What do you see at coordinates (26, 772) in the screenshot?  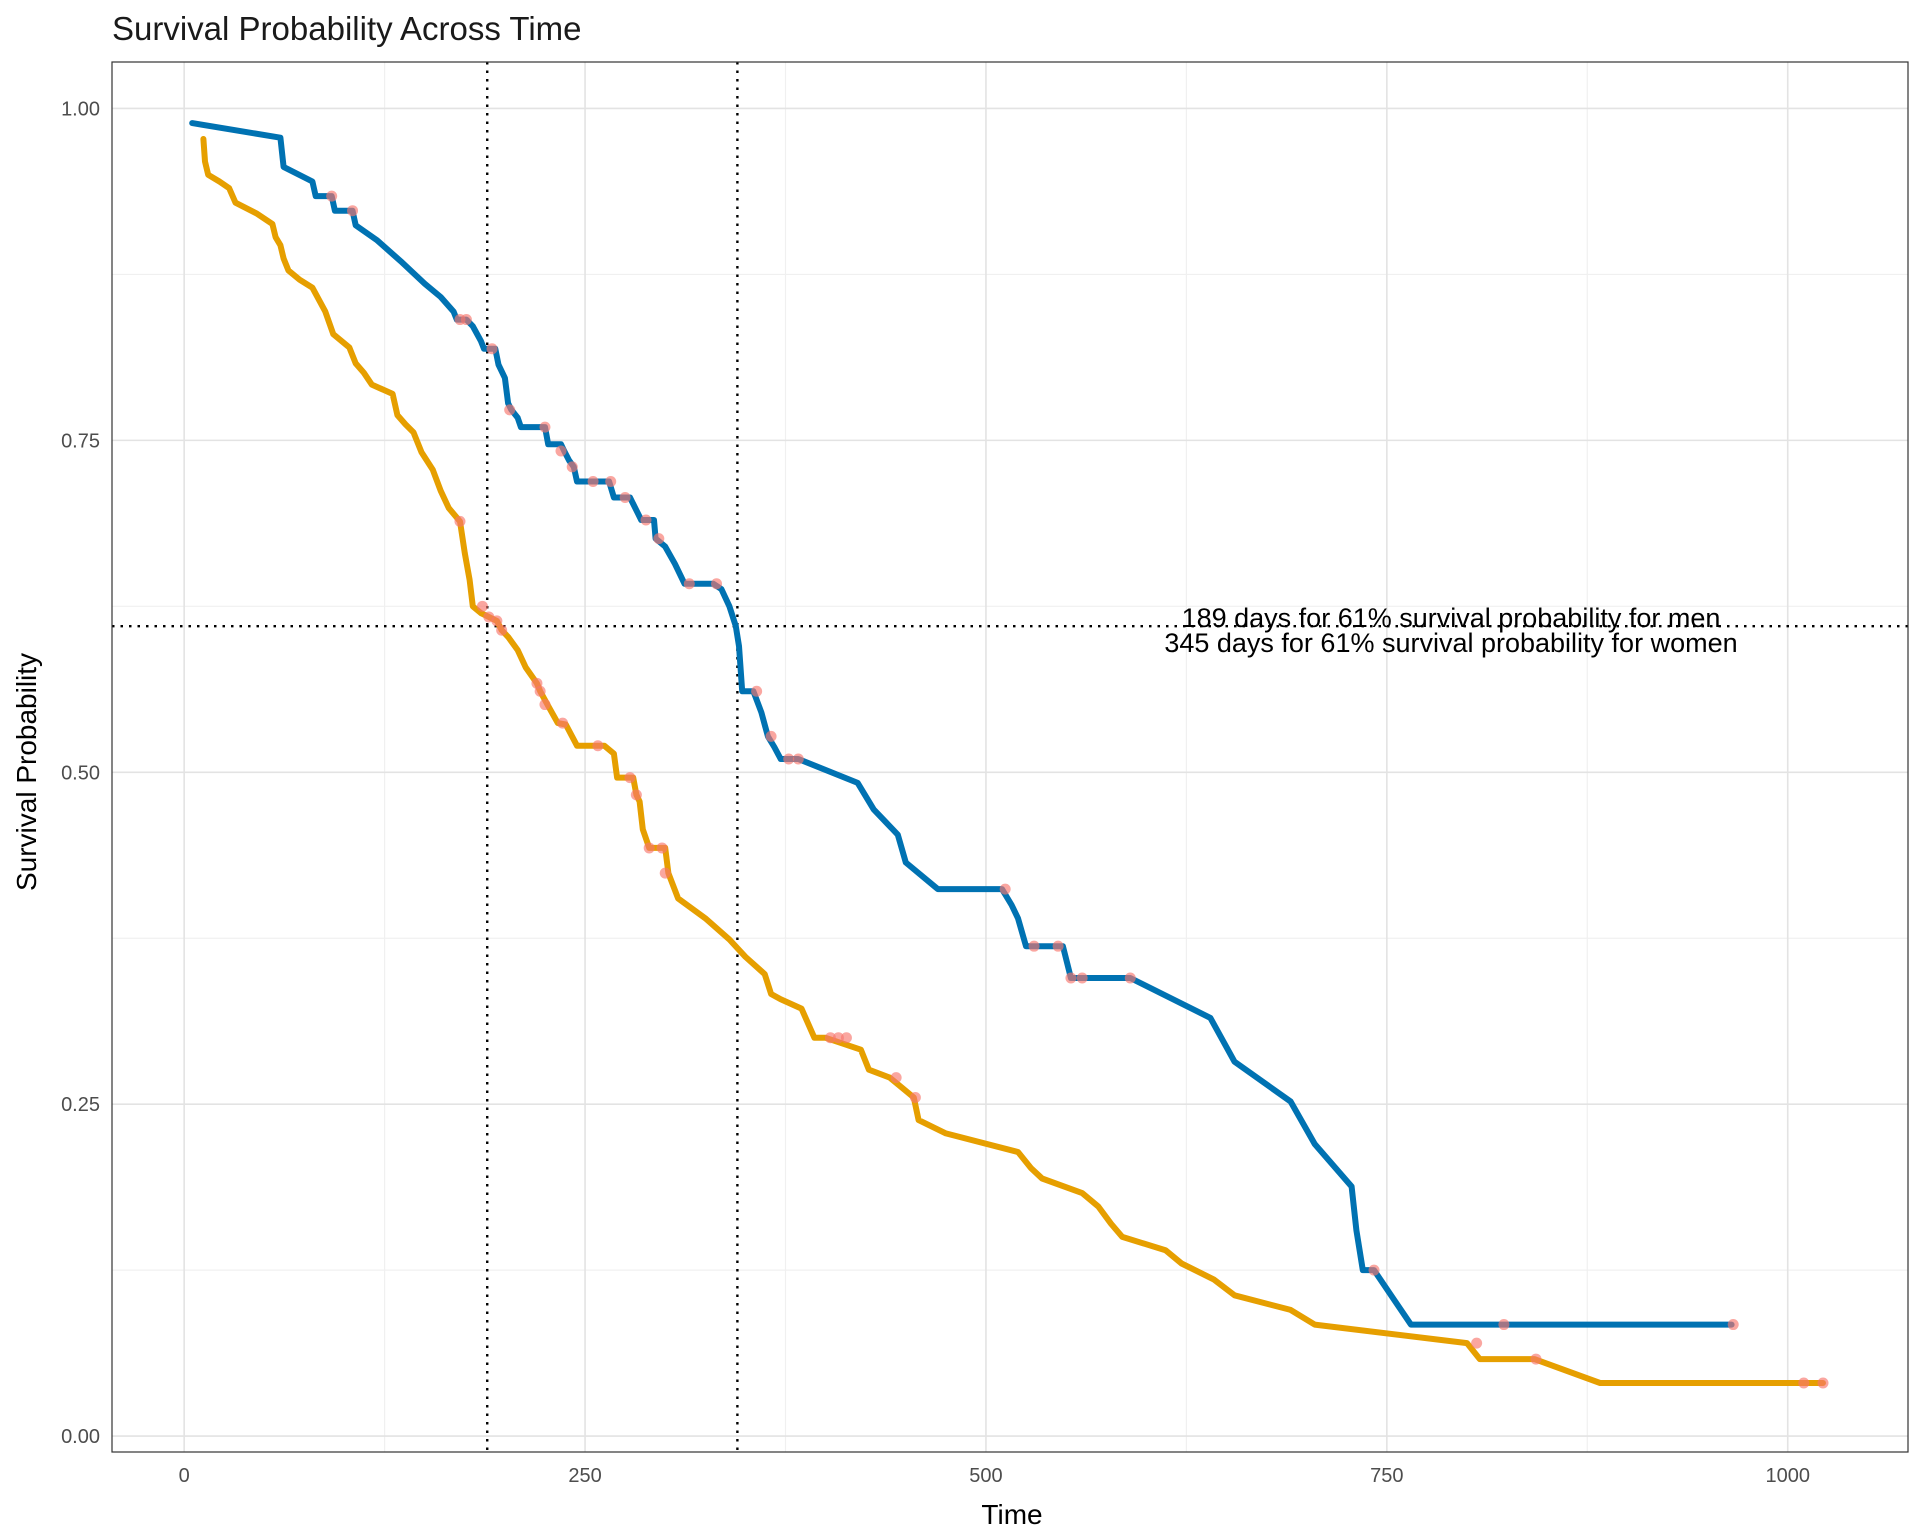 I see `y-axis-title: Survival Probability` at bounding box center [26, 772].